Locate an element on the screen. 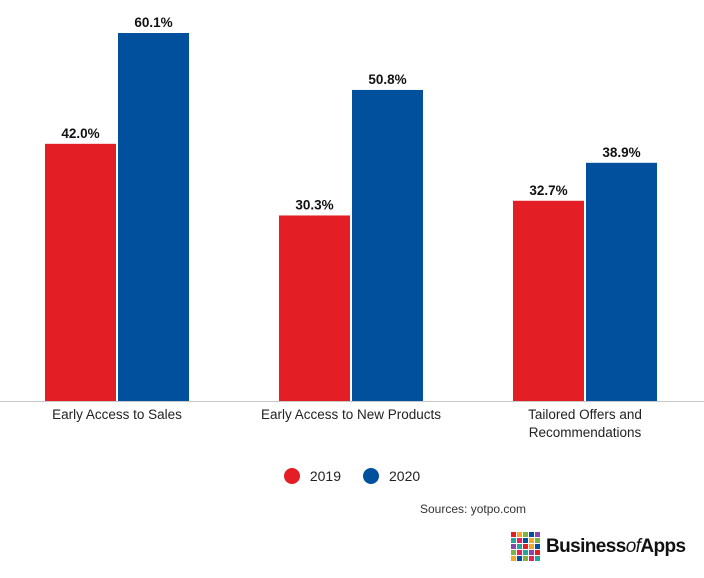 Image resolution: width=704 pixels, height=578 pixels. brand-logo: BusinessofApps is located at coordinates (598, 546).